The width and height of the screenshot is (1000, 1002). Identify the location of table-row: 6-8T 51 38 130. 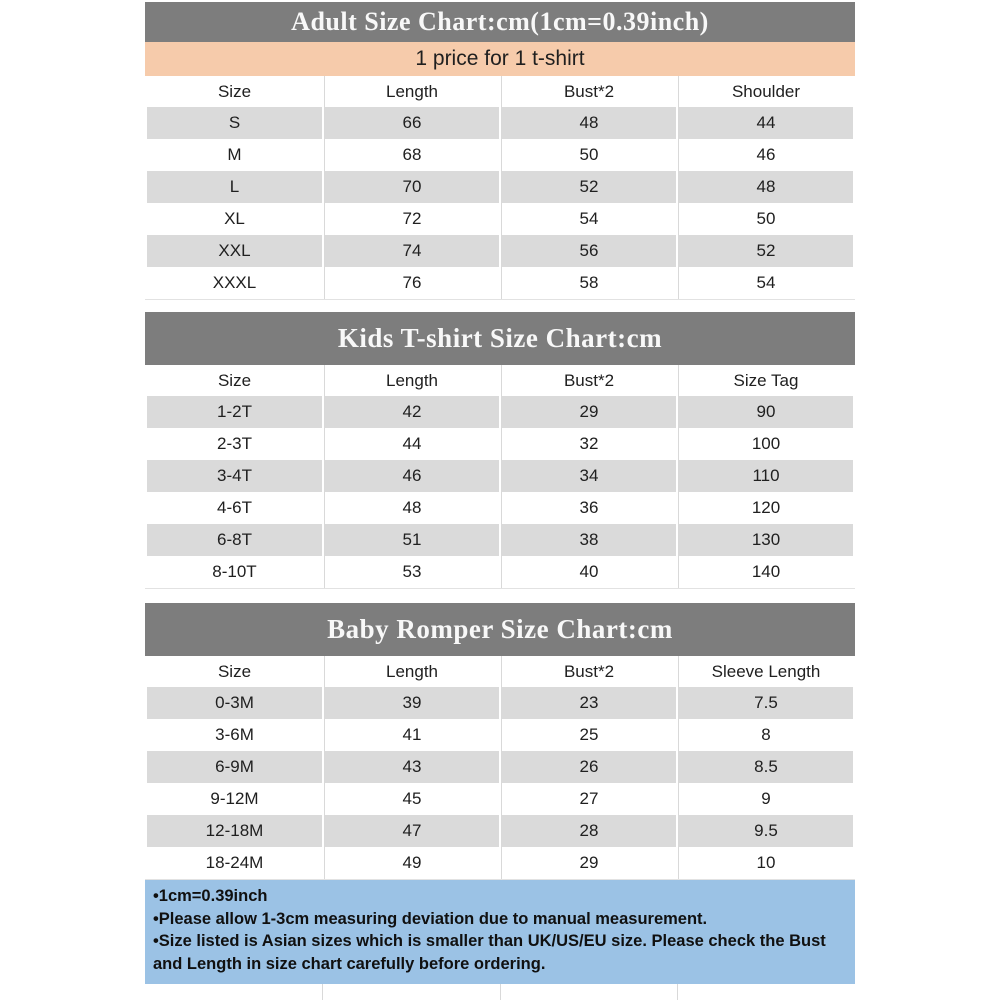
(500, 540).